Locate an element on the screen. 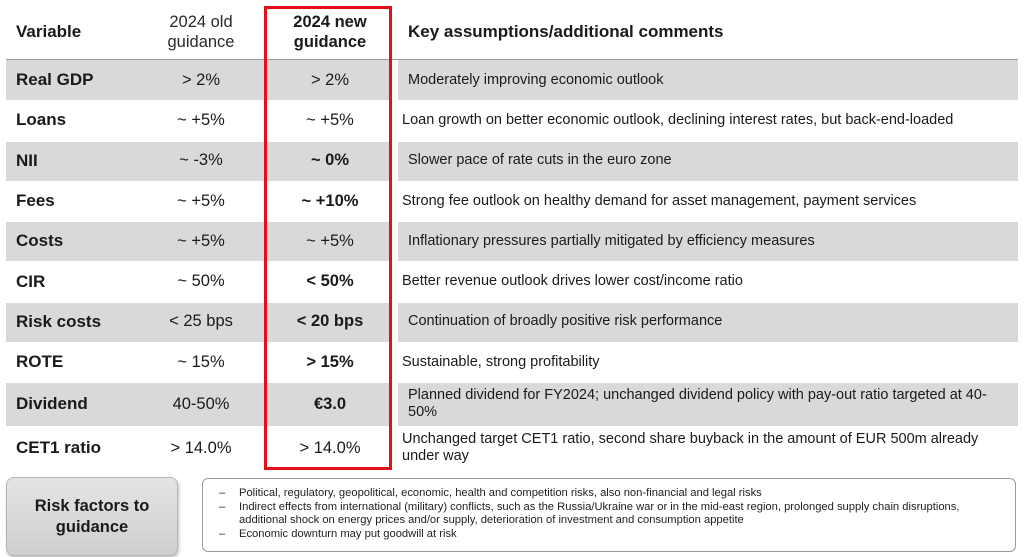  row-variable: Real GDP is located at coordinates (55, 80).